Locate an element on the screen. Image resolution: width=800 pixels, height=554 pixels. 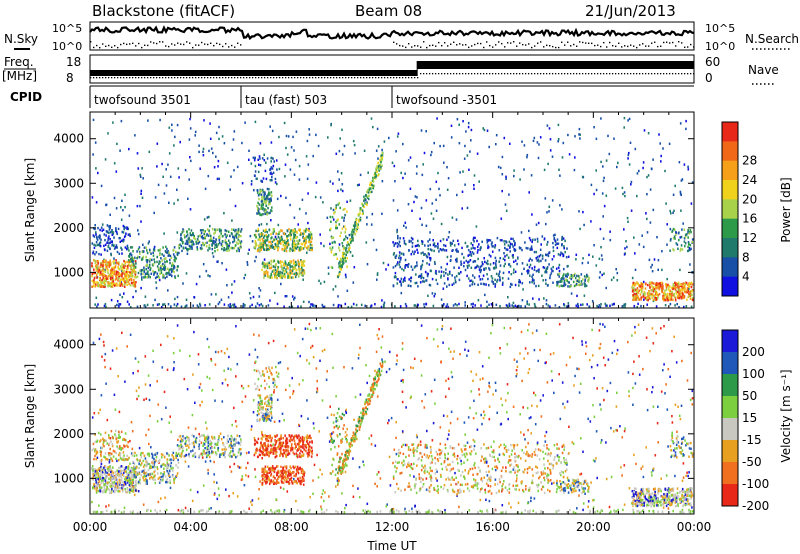
nsky-trace is located at coordinates (392, 33).